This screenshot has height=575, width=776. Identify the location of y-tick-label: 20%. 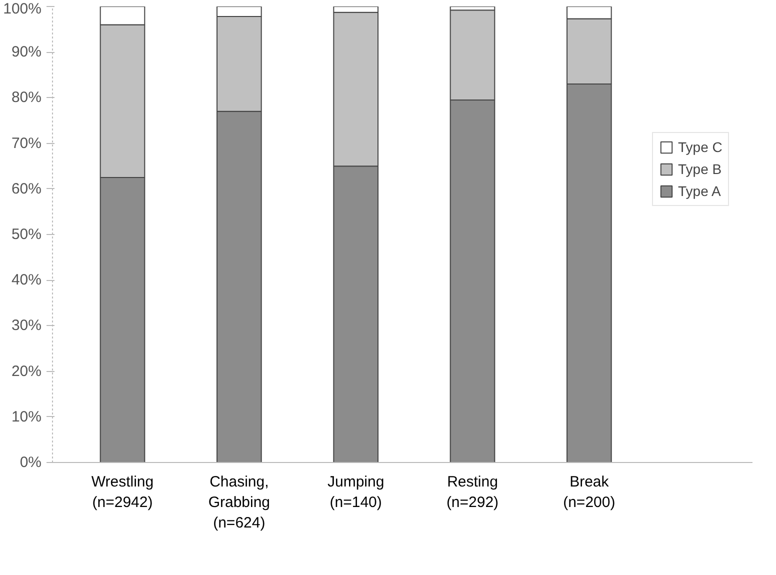
(26, 371).